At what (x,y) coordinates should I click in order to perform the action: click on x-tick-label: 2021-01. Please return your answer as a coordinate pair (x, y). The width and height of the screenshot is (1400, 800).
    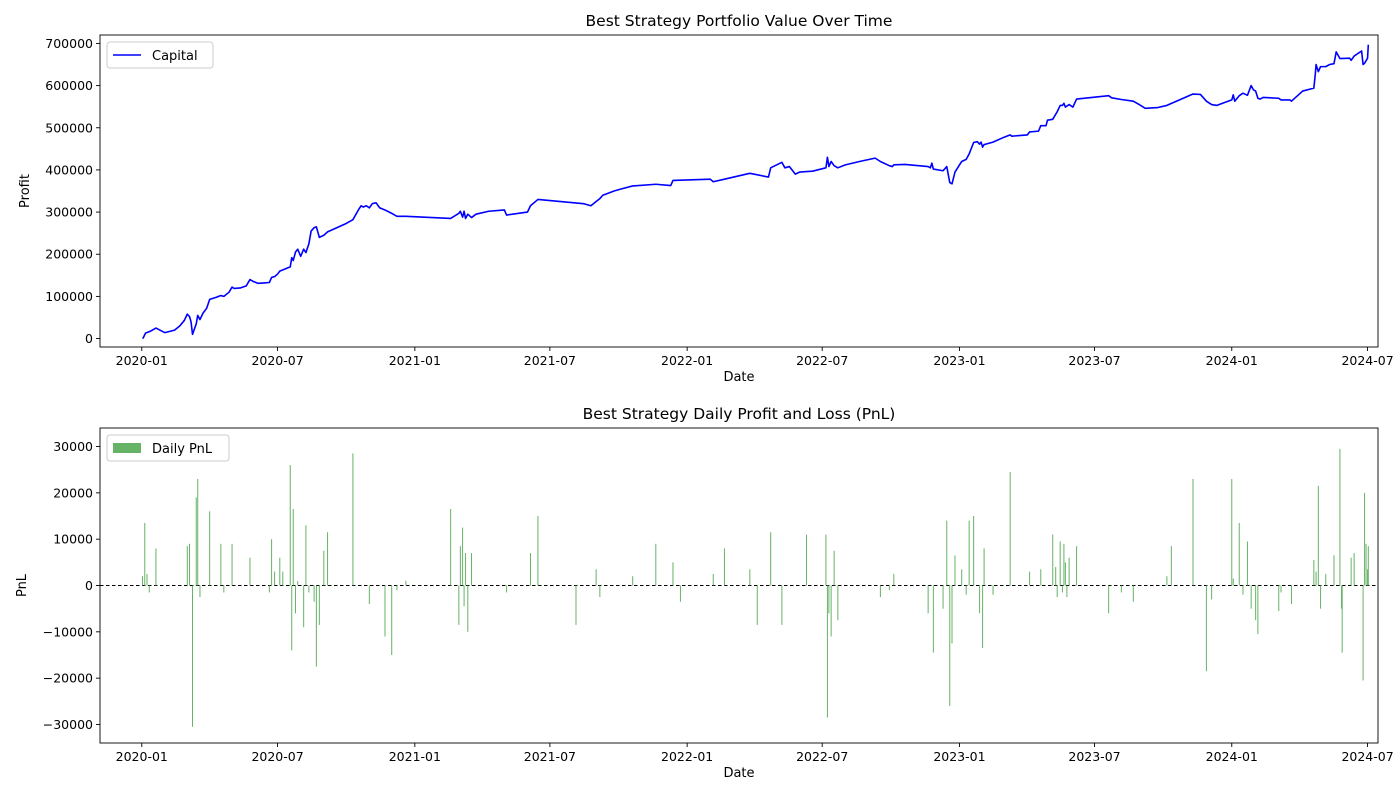
    Looking at the image, I should click on (415, 360).